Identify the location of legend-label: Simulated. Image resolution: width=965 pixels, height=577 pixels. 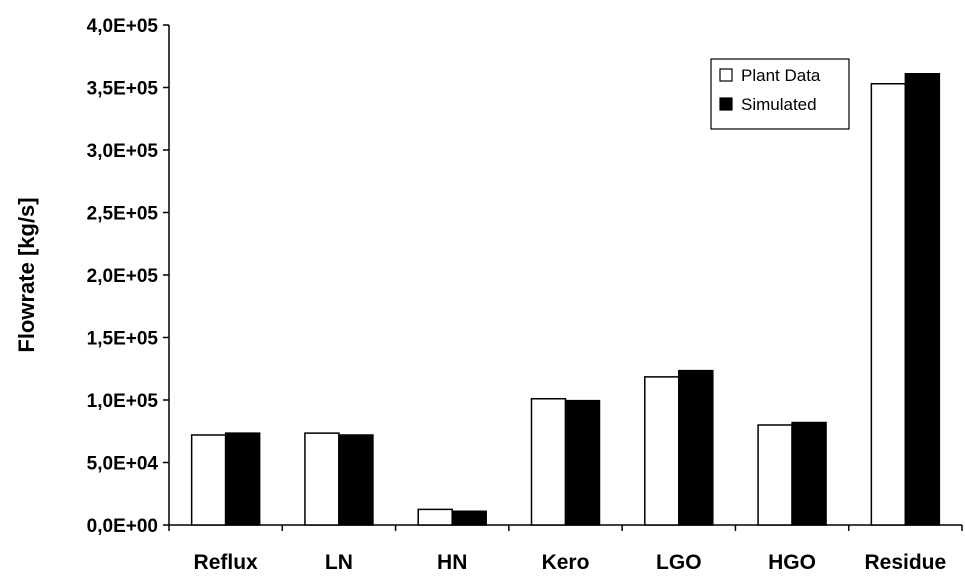
(779, 104).